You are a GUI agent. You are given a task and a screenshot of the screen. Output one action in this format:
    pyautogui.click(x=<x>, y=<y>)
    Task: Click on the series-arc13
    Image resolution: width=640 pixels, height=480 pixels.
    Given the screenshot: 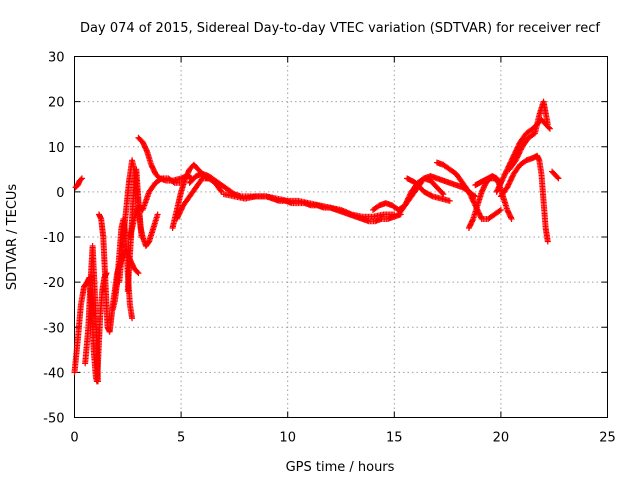 What is the action you would take?
    pyautogui.click(x=309, y=205)
    